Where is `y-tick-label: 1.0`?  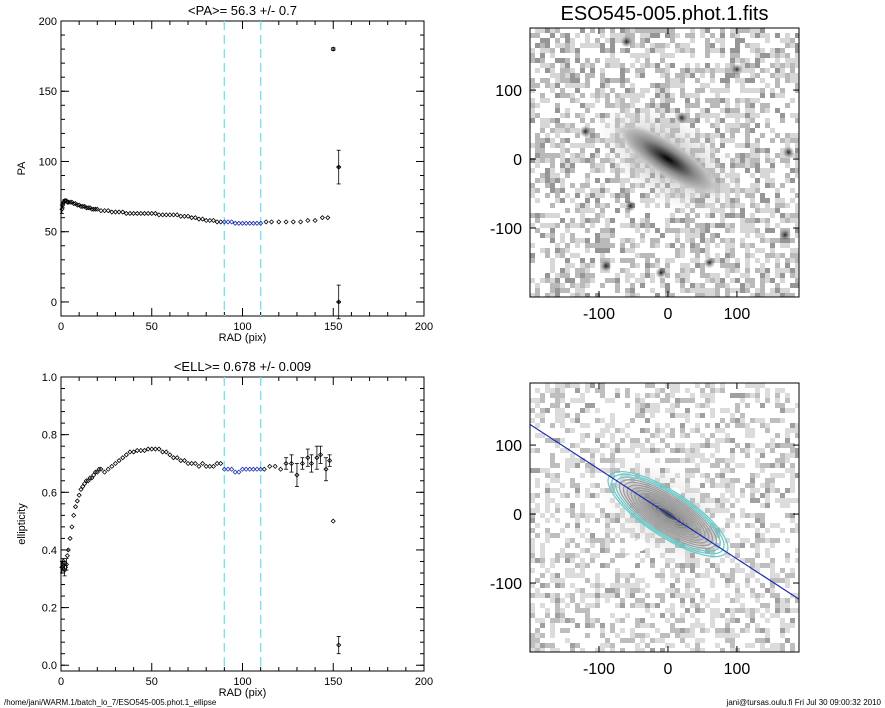
y-tick-label: 1.0 is located at coordinates (49, 378).